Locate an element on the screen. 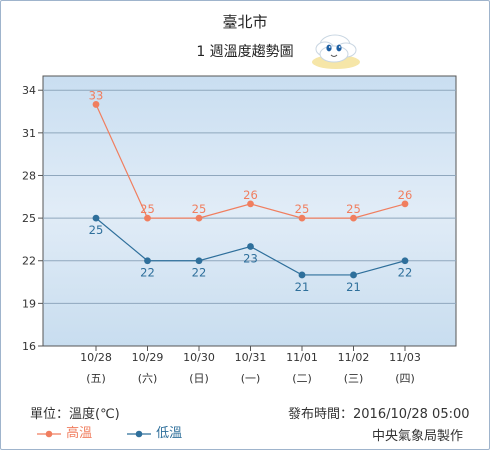  x-weekday-label: (一) is located at coordinates (251, 378).